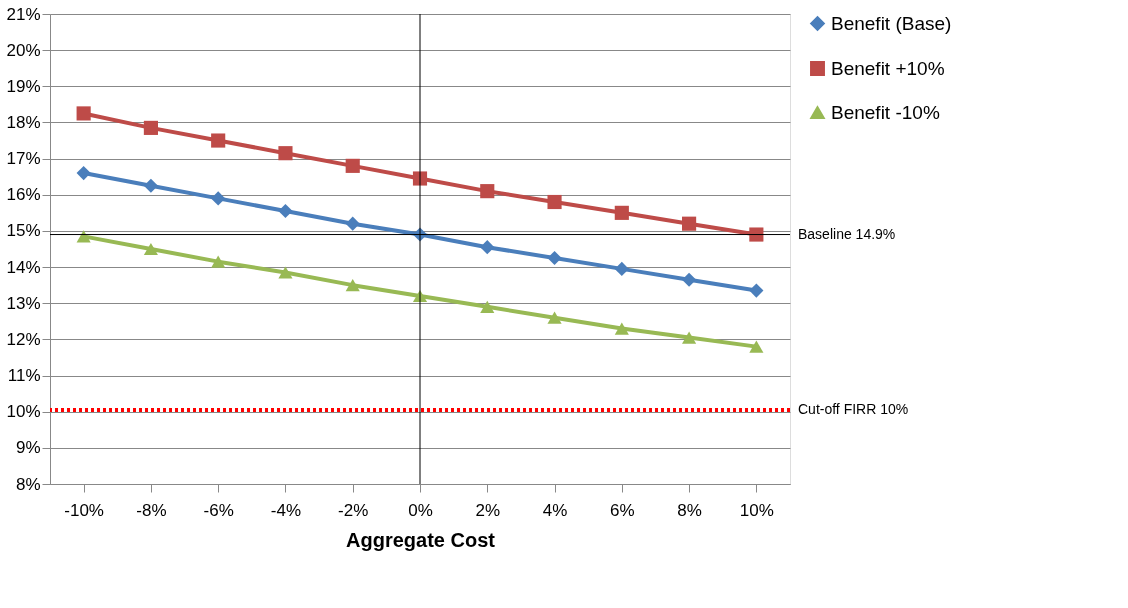 The image size is (1128, 608). What do you see at coordinates (885, 112) in the screenshot?
I see `legend-label: Benefit -10%` at bounding box center [885, 112].